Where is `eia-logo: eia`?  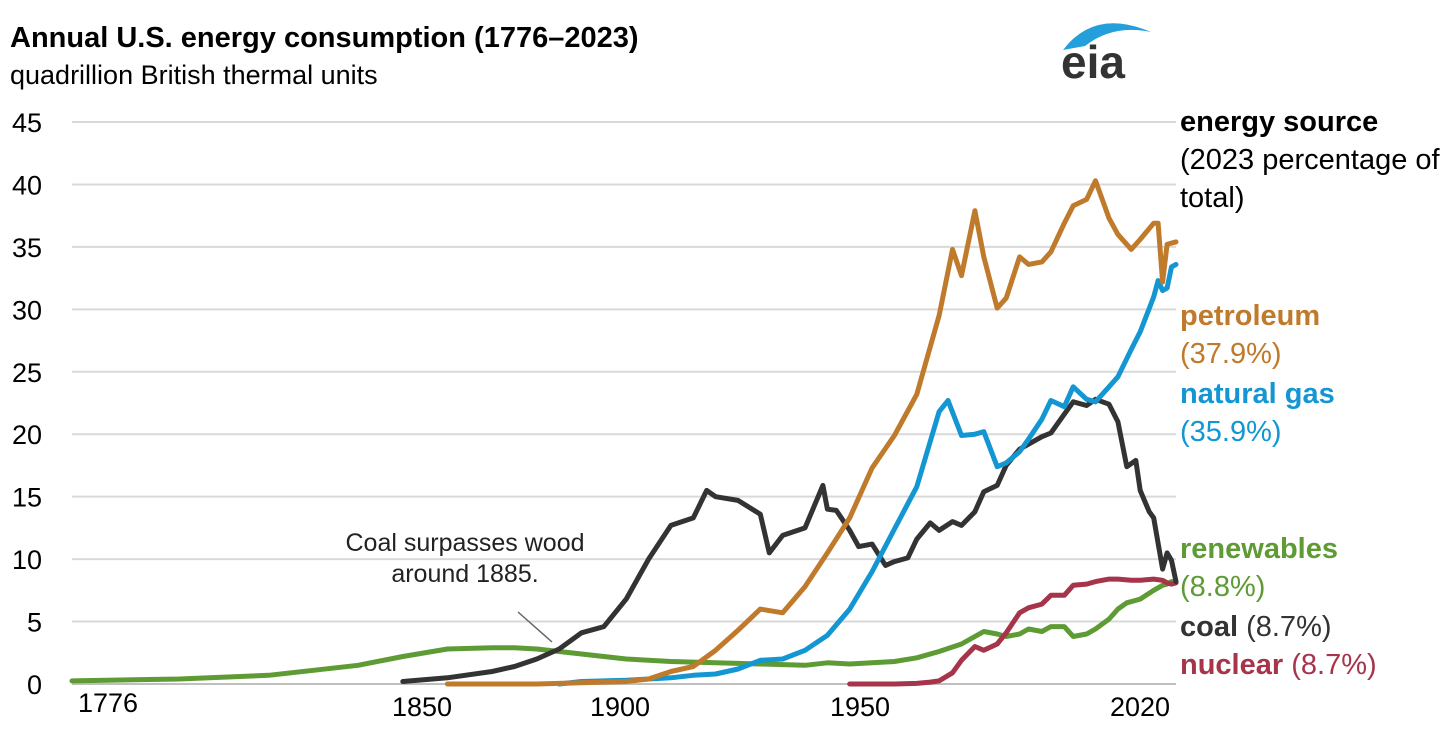 eia-logo: eia is located at coordinates (1106, 52).